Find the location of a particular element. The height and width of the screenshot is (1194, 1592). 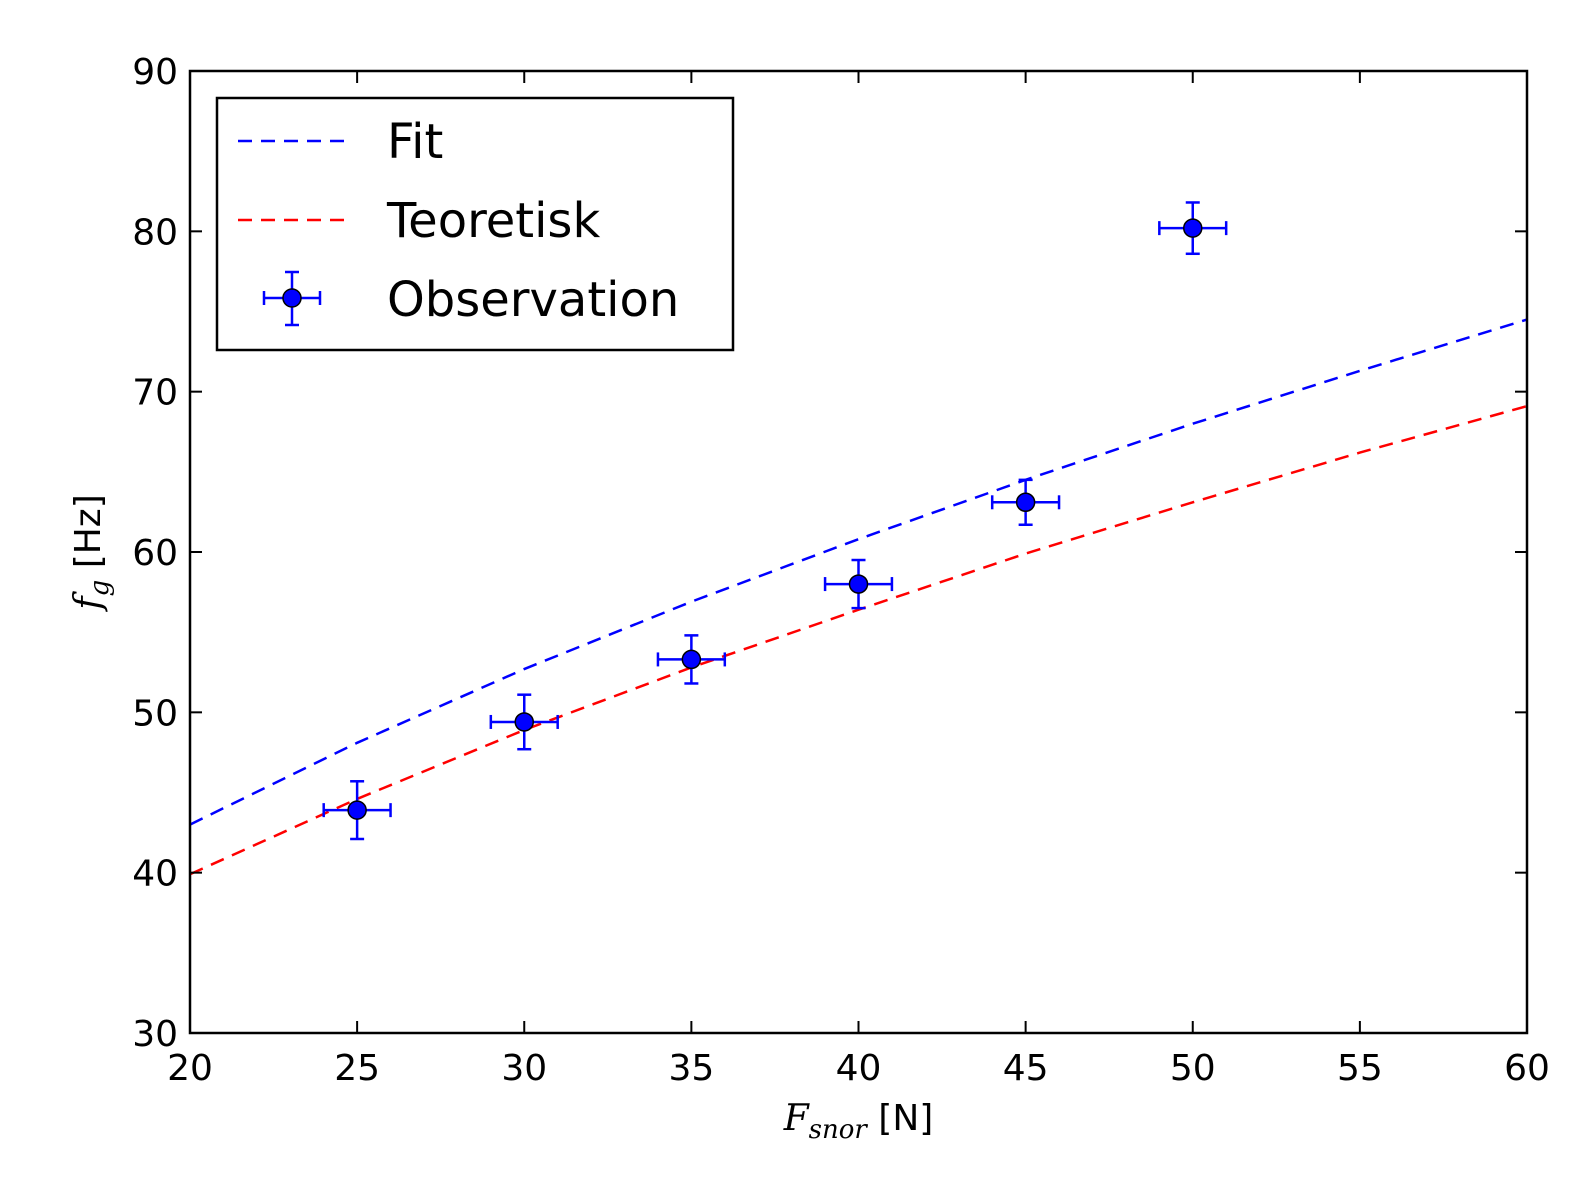

y-tick-label-90: 90 is located at coordinates (155, 72).